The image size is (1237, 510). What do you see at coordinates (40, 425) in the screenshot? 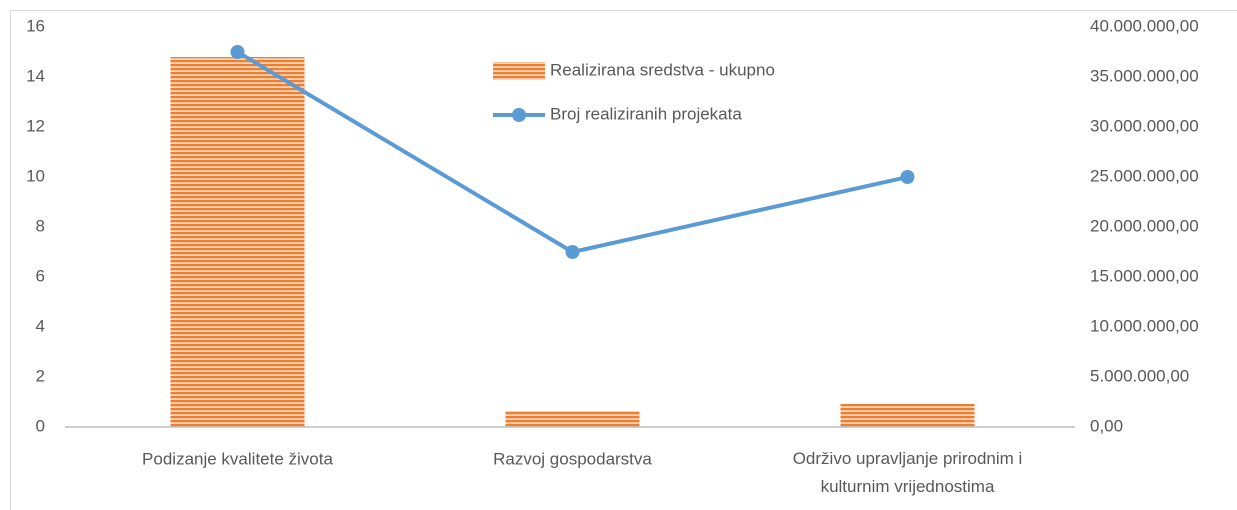
I see `y-tick-label: 0` at bounding box center [40, 425].